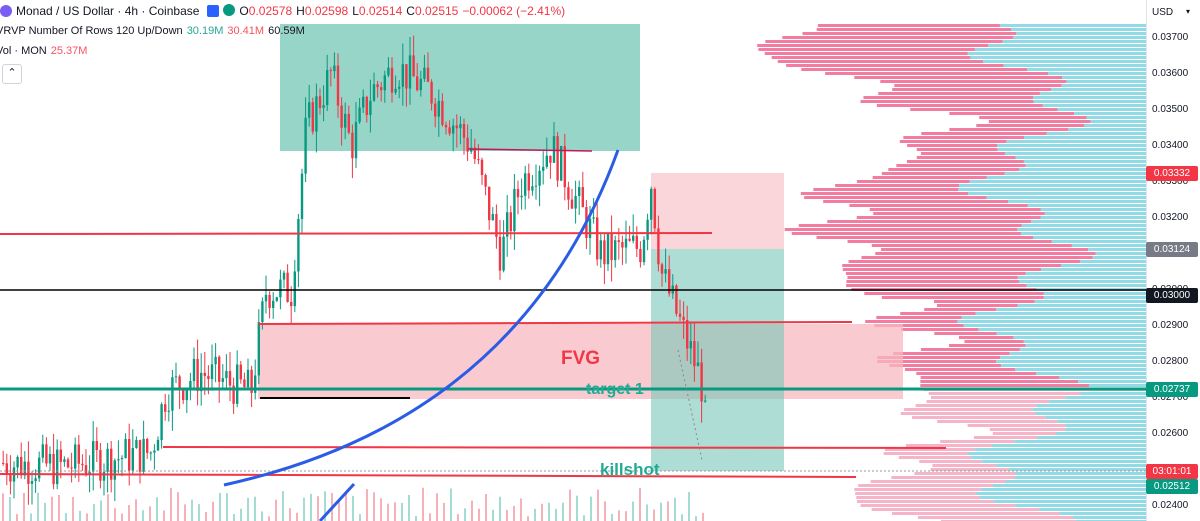  Describe the element at coordinates (717, 360) in the screenshot. I see `profit-zone` at that location.